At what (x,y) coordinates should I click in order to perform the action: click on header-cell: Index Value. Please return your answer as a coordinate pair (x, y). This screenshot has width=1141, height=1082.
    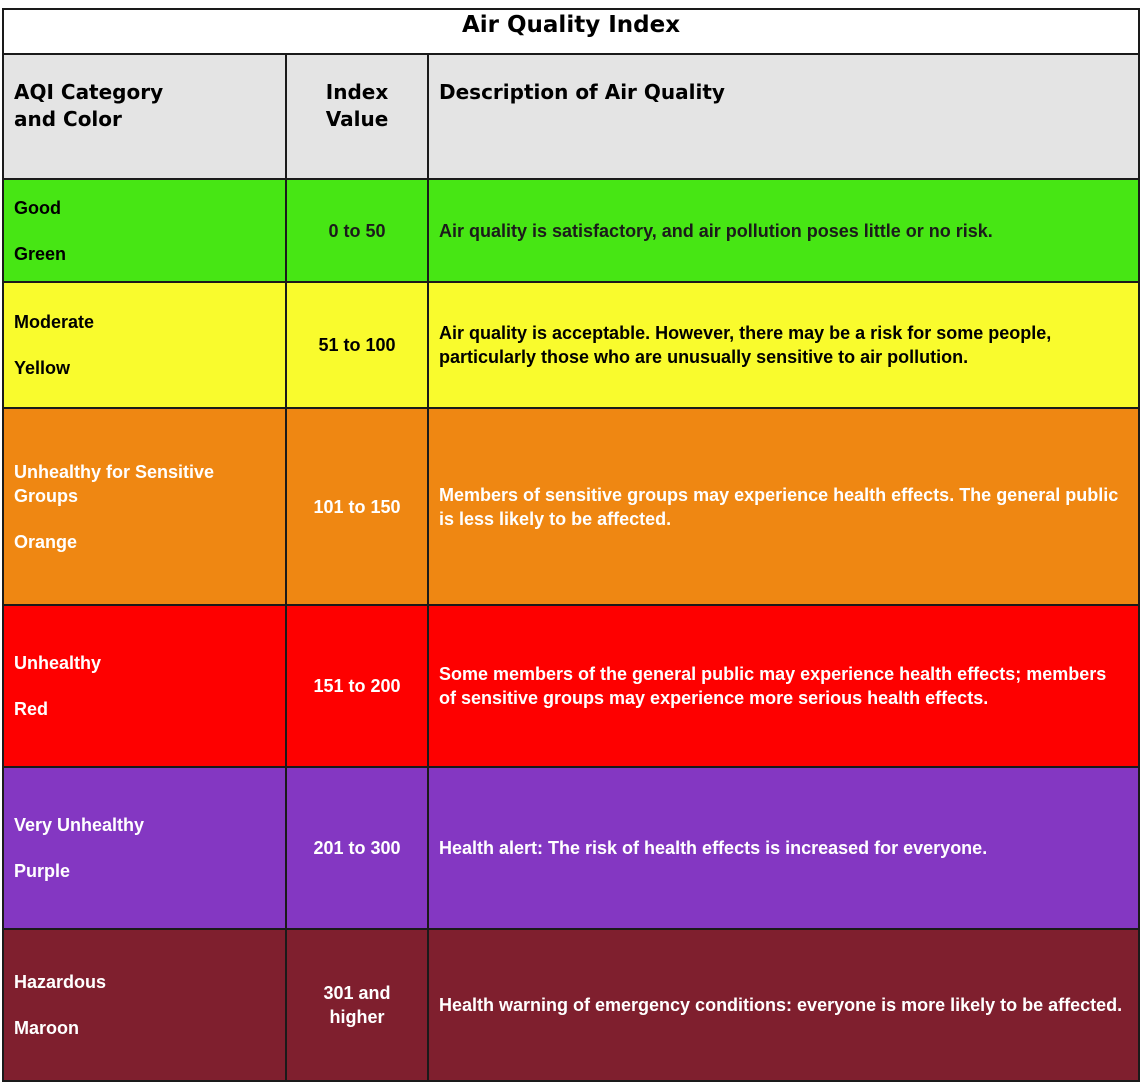
    Looking at the image, I should click on (358, 117).